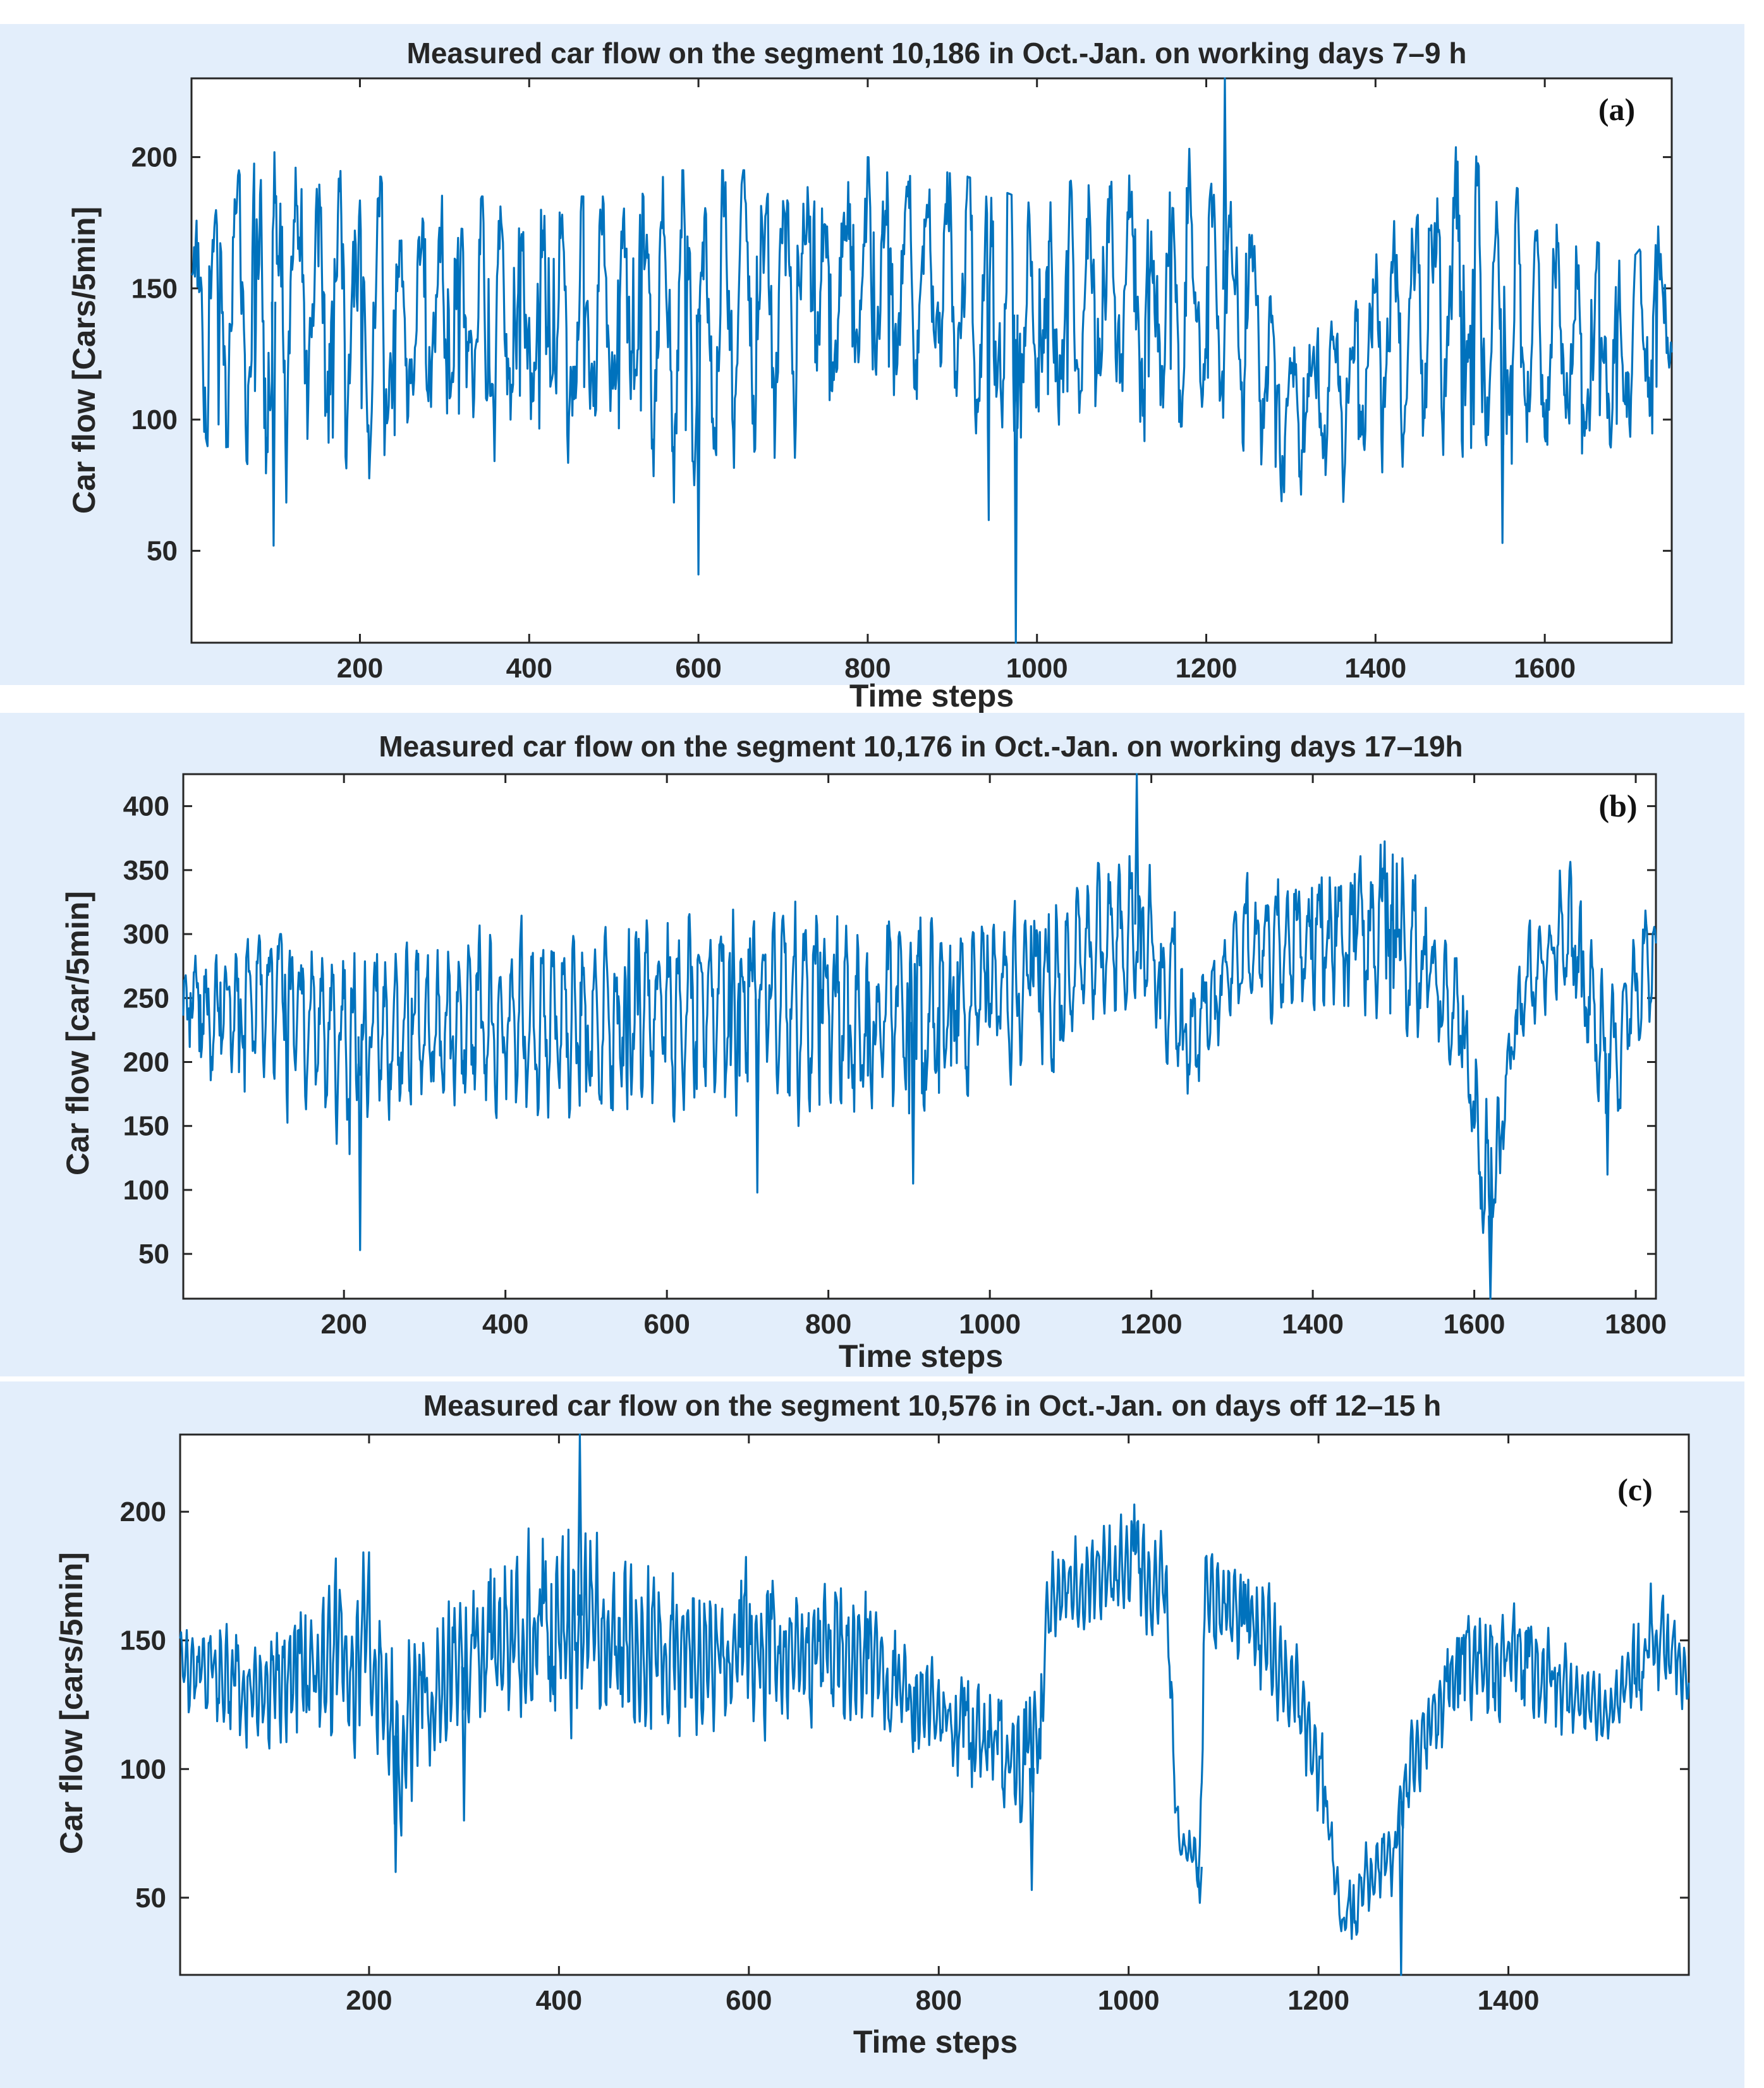 Image resolution: width=1764 pixels, height=2088 pixels. I want to click on chart-b-x-tick-label: 1000, so click(990, 1324).